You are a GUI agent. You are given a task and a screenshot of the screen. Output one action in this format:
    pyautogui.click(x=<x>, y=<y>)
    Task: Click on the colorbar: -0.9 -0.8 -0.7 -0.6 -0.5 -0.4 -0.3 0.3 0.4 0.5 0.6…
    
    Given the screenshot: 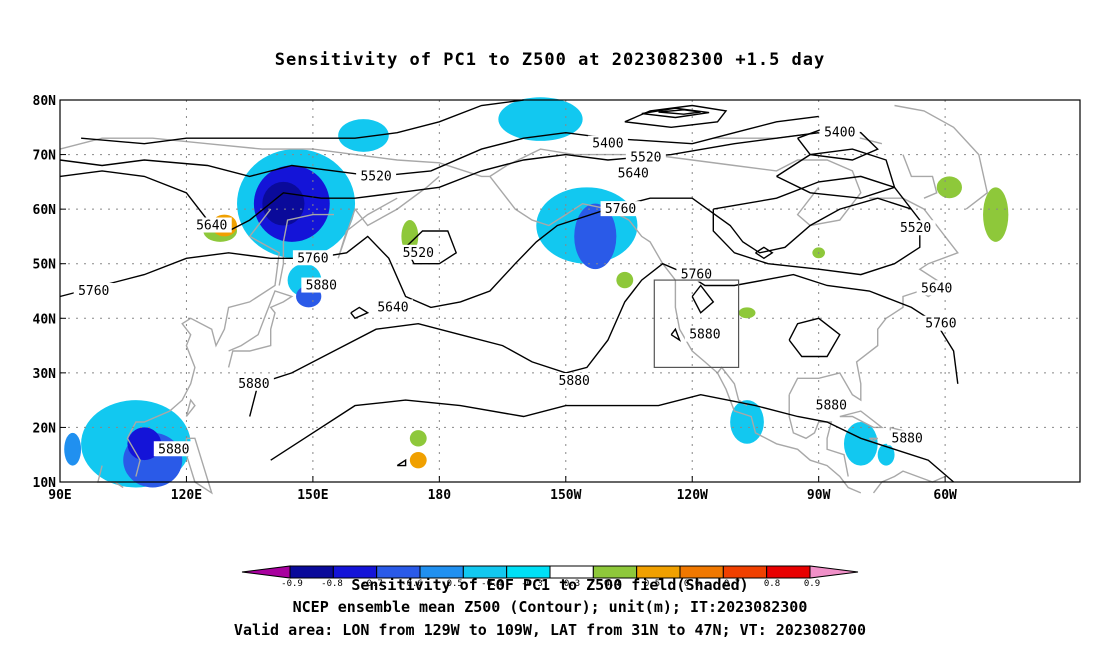 What is the action you would take?
    pyautogui.click(x=550, y=577)
    